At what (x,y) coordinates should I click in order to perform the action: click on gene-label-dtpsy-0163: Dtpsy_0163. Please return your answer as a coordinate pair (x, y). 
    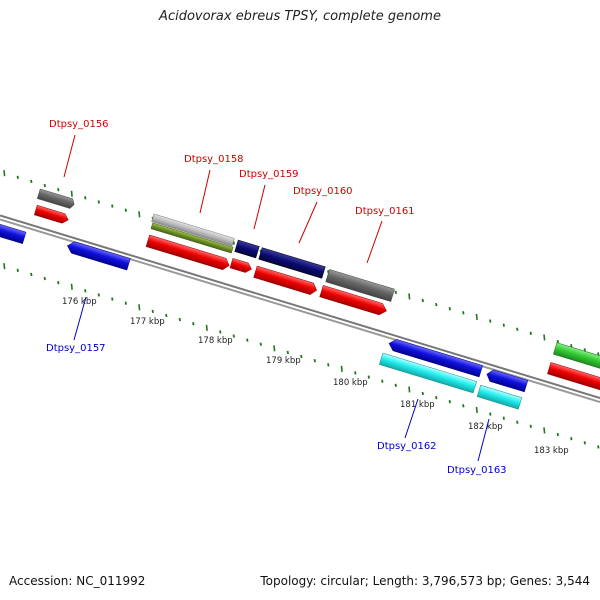
    Looking at the image, I should click on (477, 470).